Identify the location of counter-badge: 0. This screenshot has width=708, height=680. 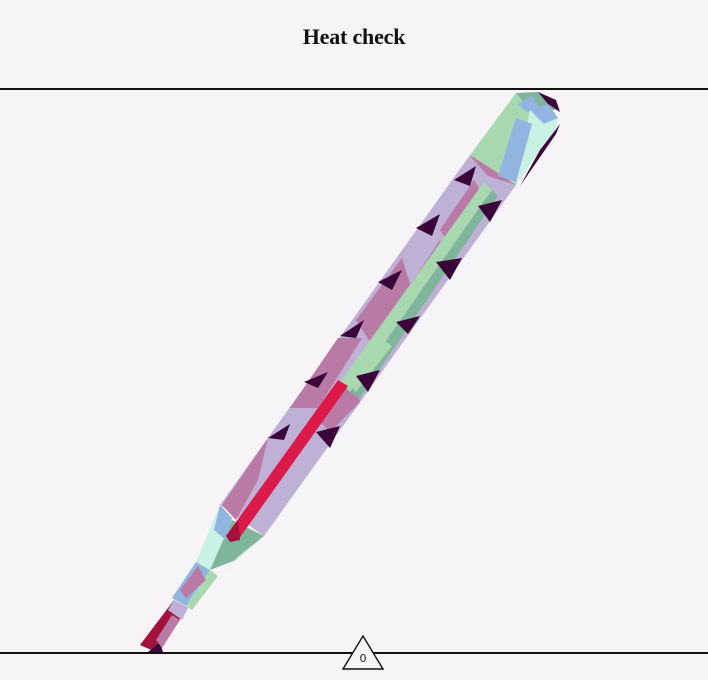
(363, 652).